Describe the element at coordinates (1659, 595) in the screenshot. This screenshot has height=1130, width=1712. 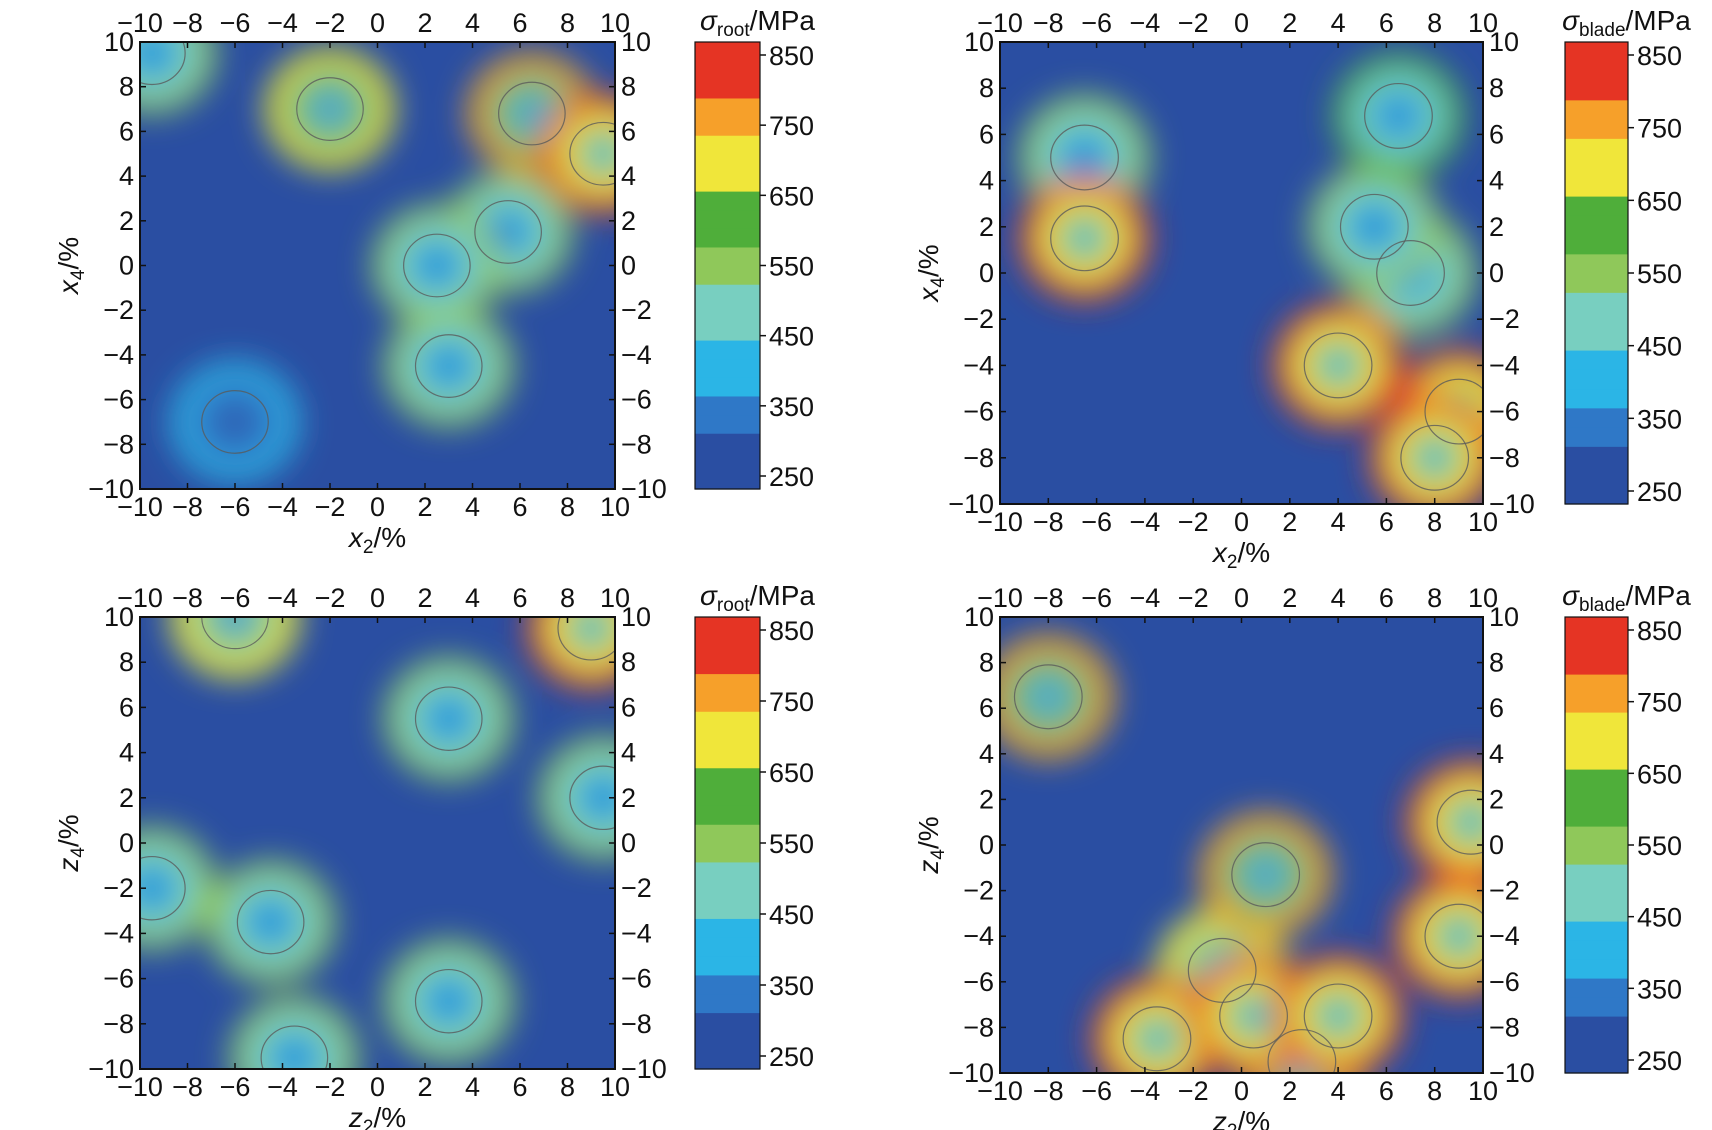
I see `colorbar-title-unit: /MPa` at that location.